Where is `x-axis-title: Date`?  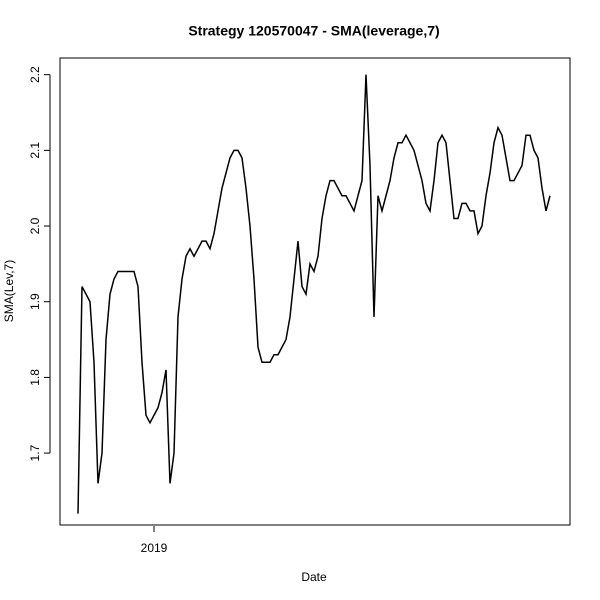
x-axis-title: Date is located at coordinates (314, 577).